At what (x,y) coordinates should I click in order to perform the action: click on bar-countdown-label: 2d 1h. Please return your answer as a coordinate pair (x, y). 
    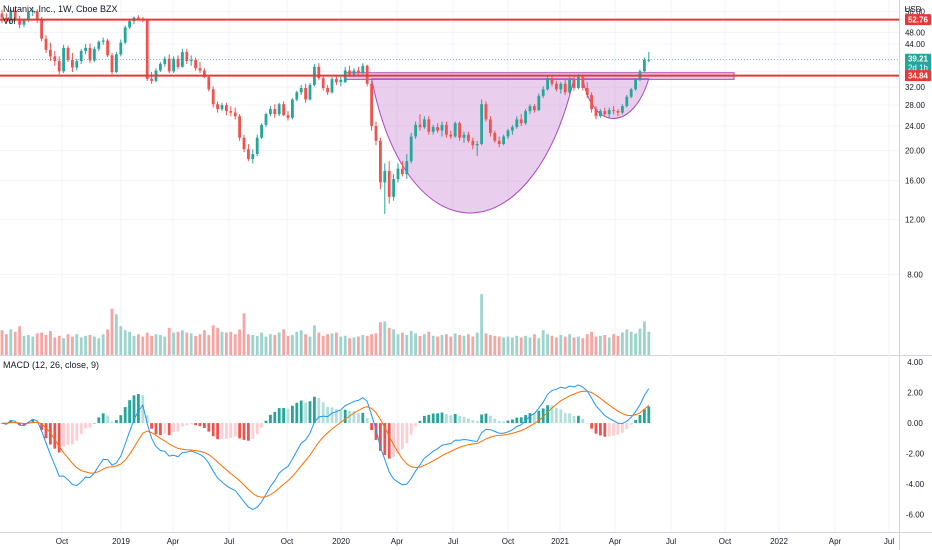
    Looking at the image, I should click on (918, 68).